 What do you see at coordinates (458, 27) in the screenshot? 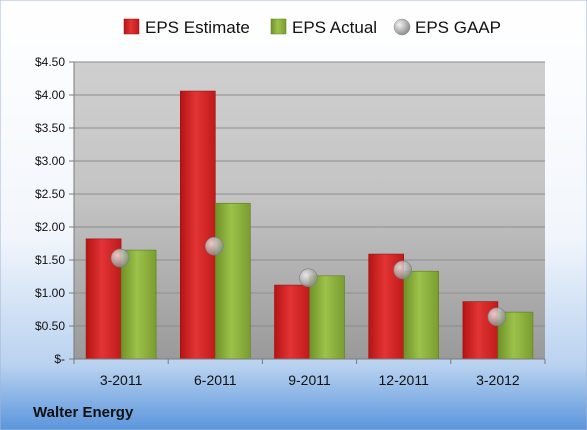
I see `legend-label-gaap: EPS GAAP` at bounding box center [458, 27].